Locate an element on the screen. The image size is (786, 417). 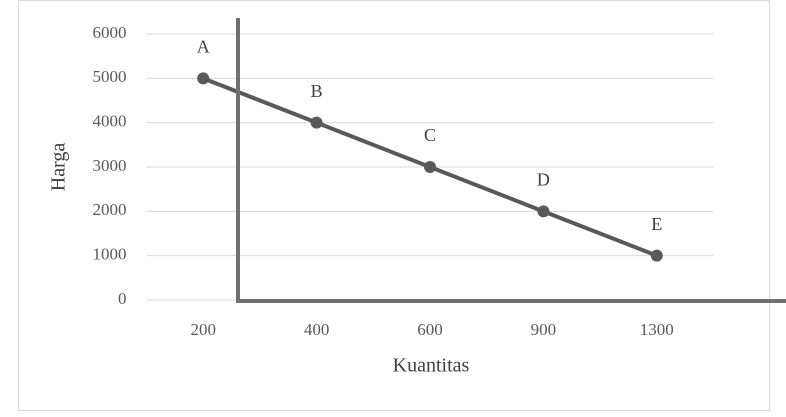
x-tick-label: 900 is located at coordinates (544, 329).